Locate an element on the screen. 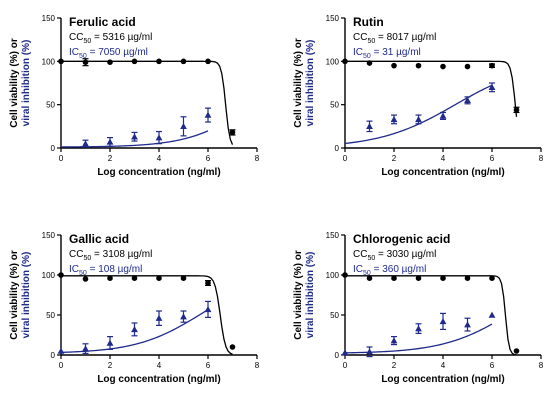  ic50-annotation: IC50 = 7050 µg/ml is located at coordinates (108, 53).